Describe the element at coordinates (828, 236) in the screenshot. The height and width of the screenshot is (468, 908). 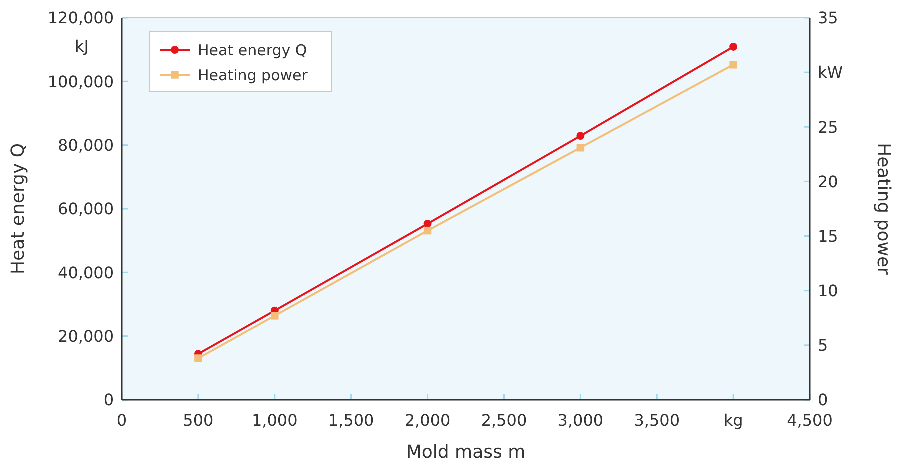
I see `y2-tick-label: 15` at that location.